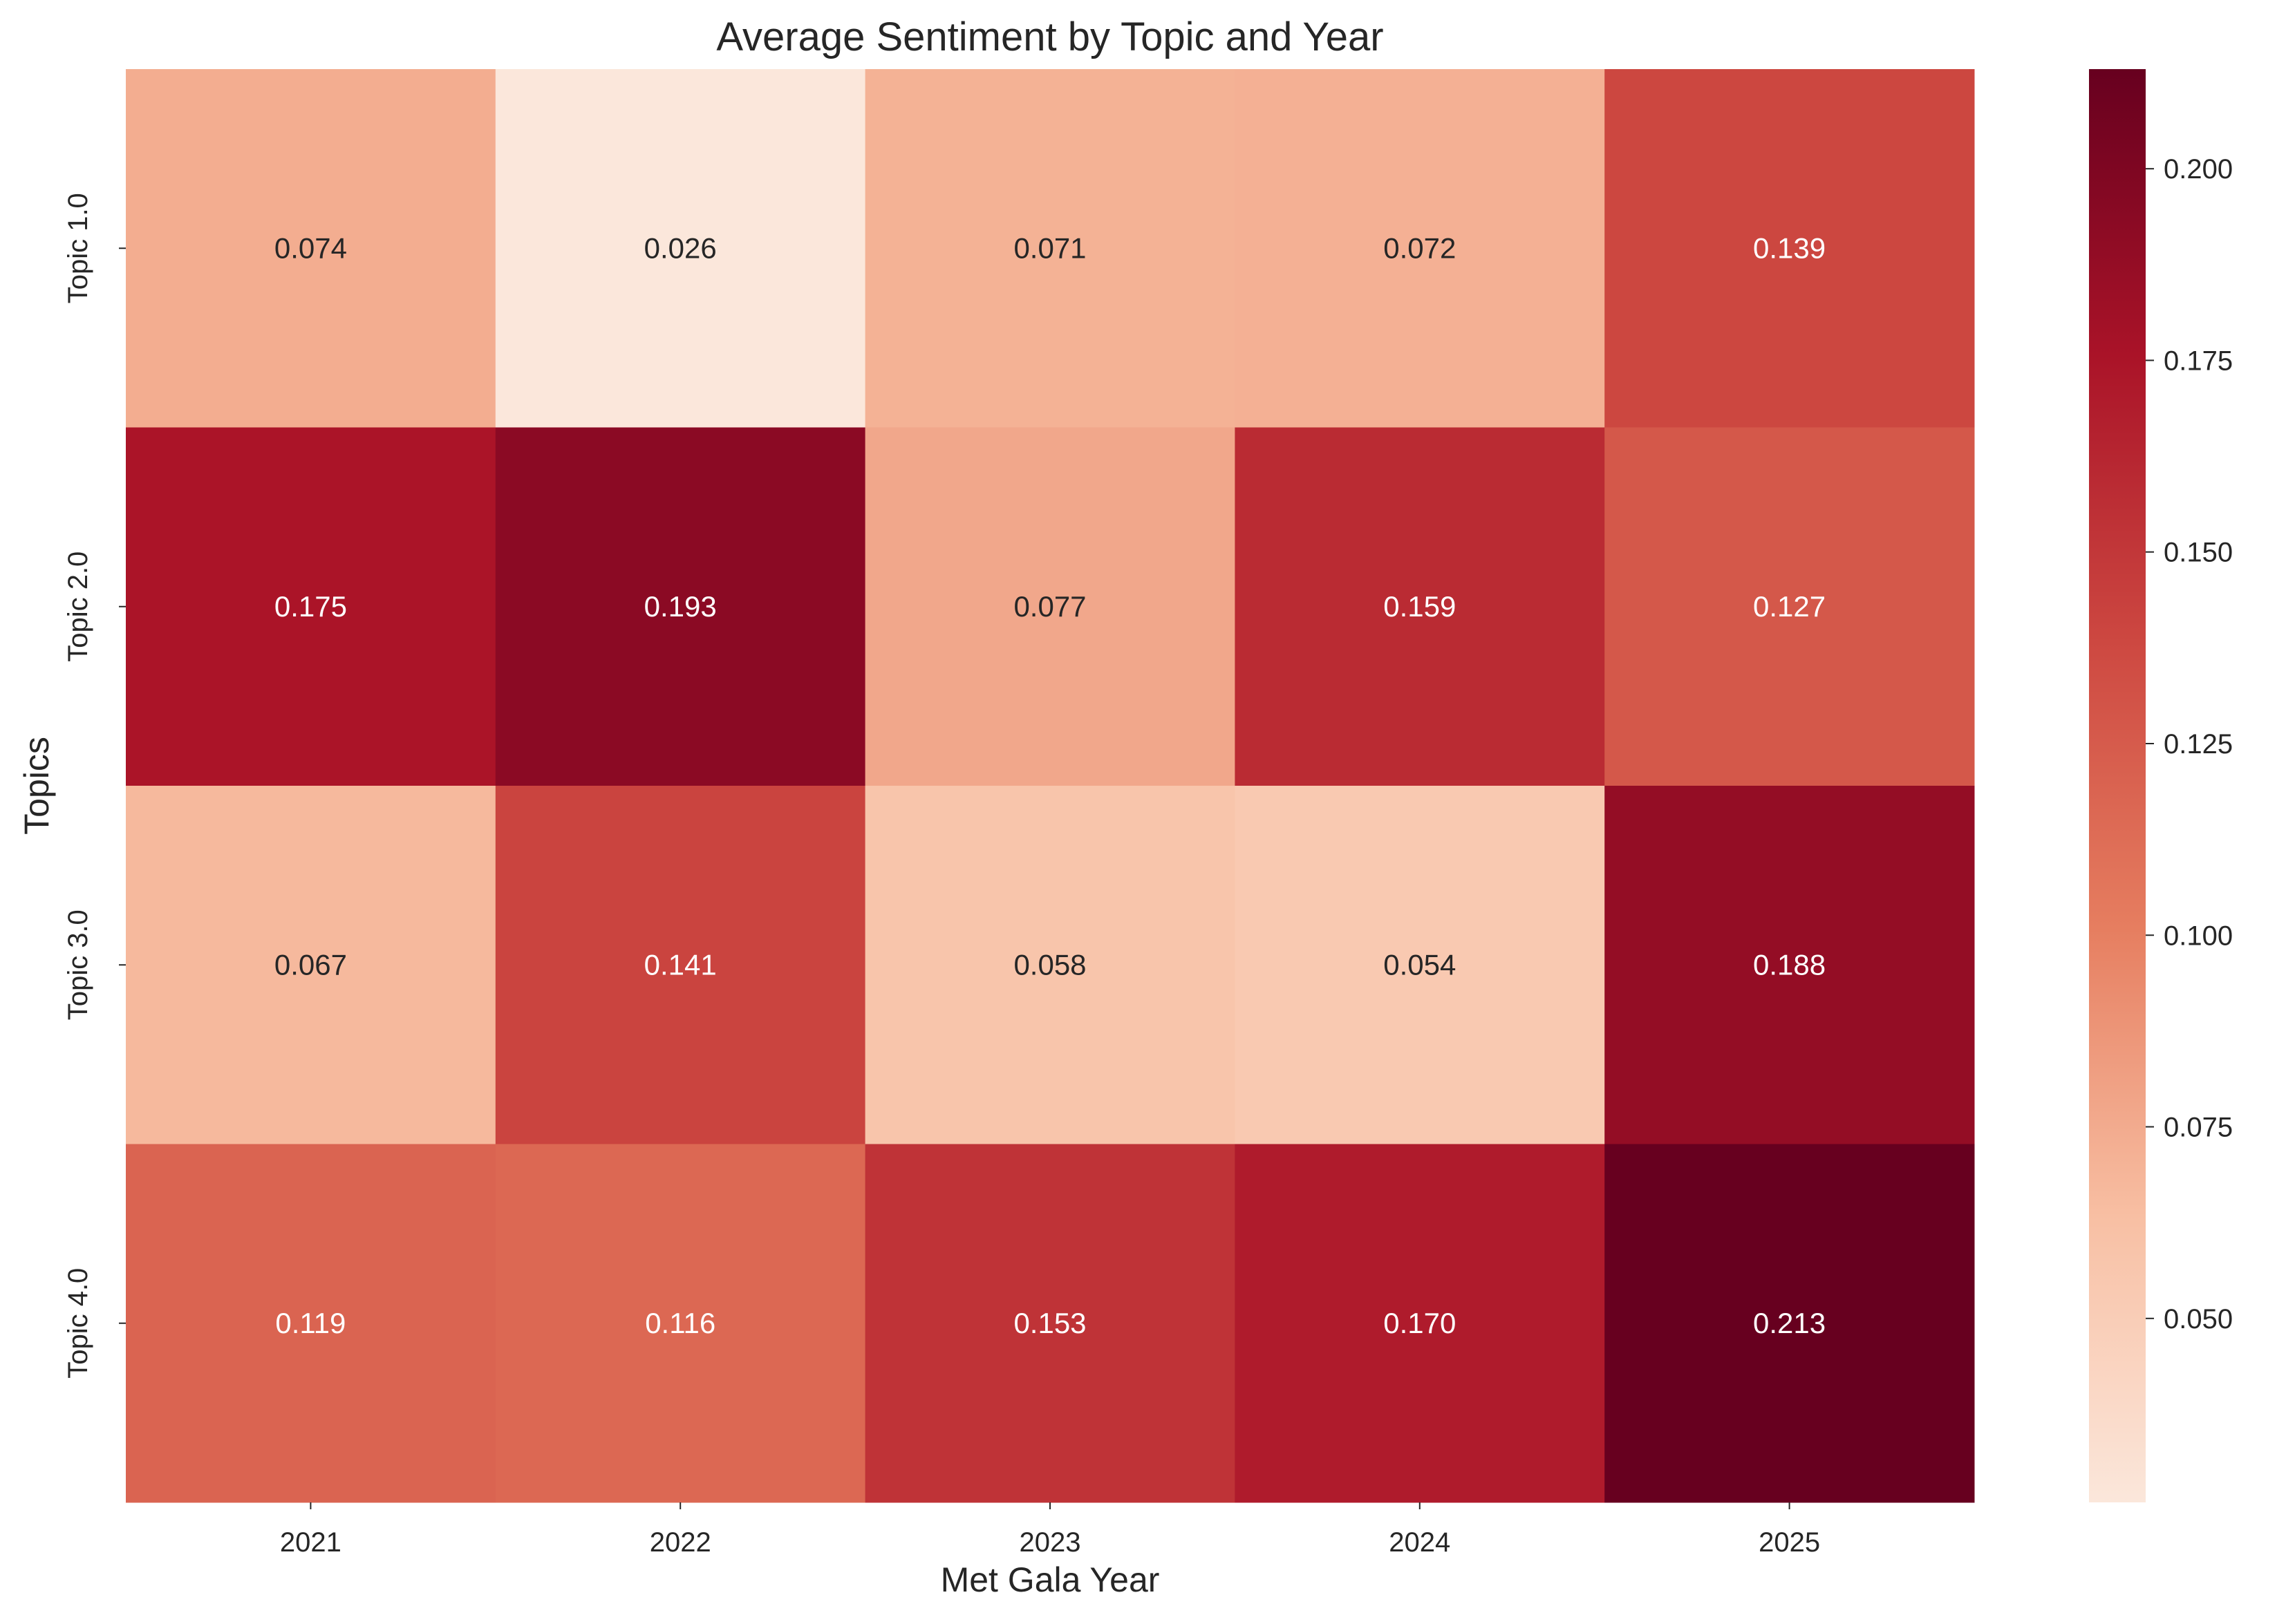 The height and width of the screenshot is (1624, 2286). I want to click on x-tick-label: 2024, so click(1419, 1542).